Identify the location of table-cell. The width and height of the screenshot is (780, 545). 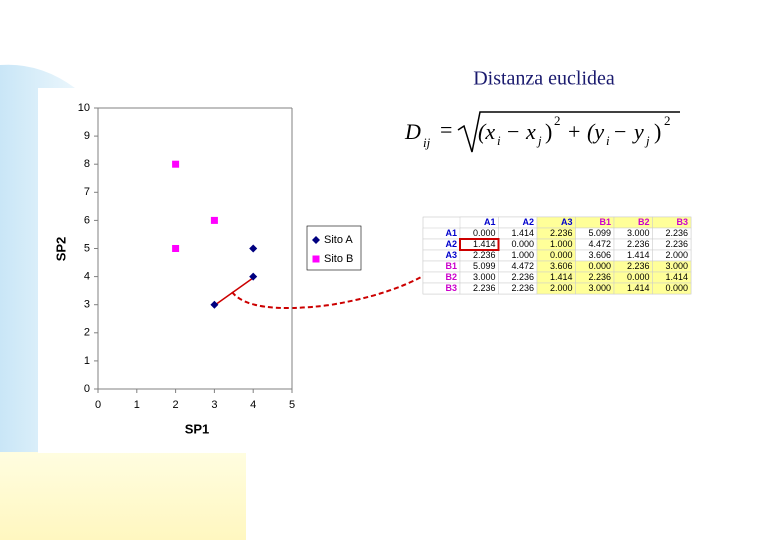
(672, 288).